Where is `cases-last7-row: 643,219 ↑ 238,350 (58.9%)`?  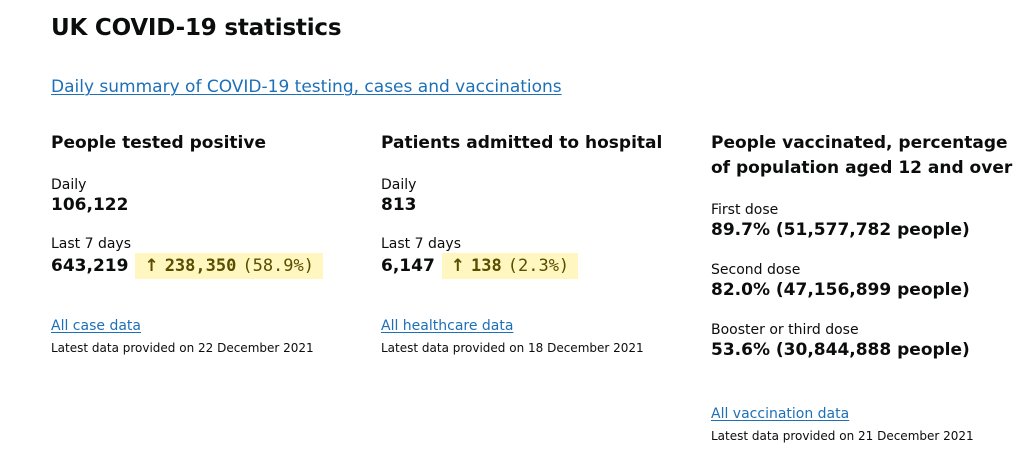 cases-last7-row: 643,219 ↑ 238,350 (58.9%) is located at coordinates (201, 266).